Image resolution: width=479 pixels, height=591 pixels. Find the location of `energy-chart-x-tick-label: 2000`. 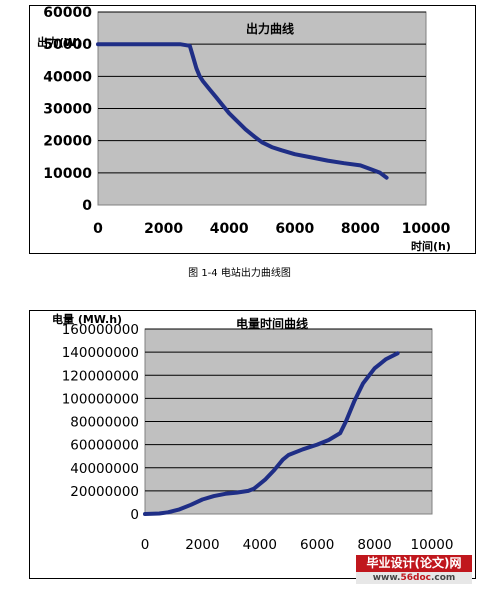

energy-chart-x-tick-label: 2000 is located at coordinates (202, 545).